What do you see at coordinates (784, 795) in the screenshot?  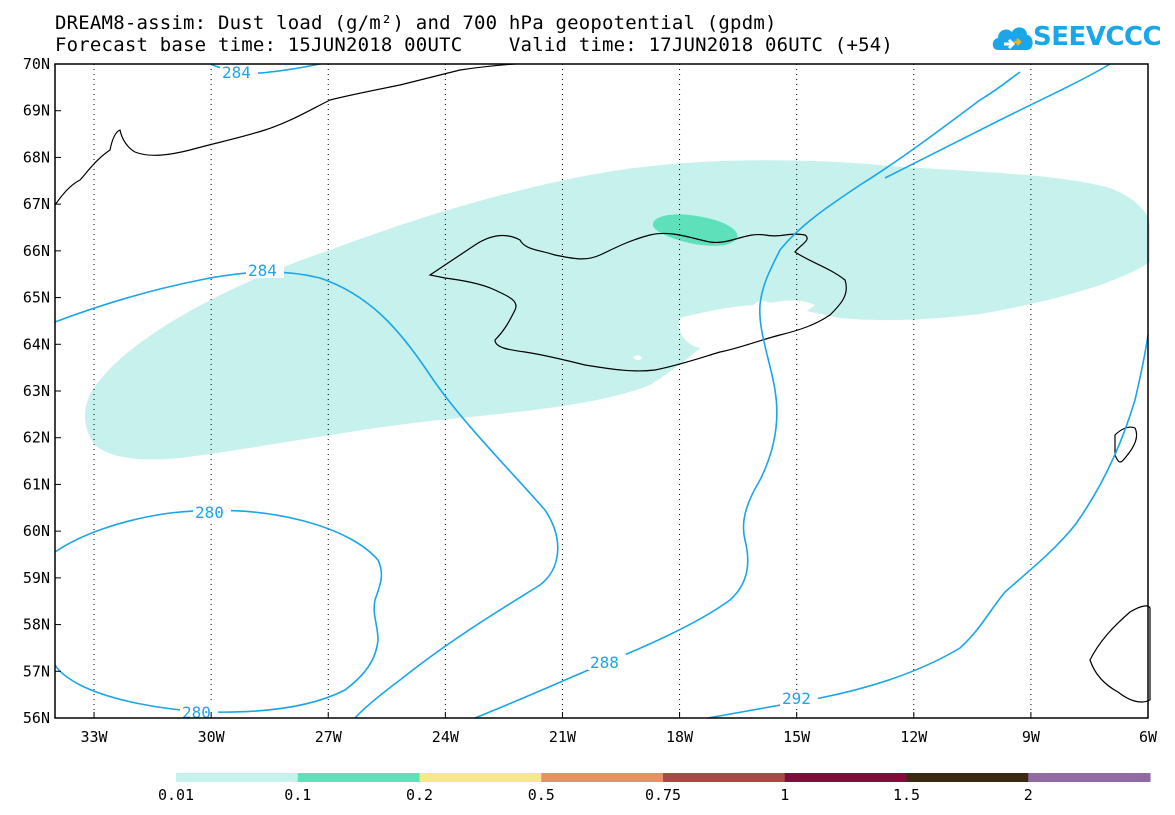 I see `colorbar-label: 1` at bounding box center [784, 795].